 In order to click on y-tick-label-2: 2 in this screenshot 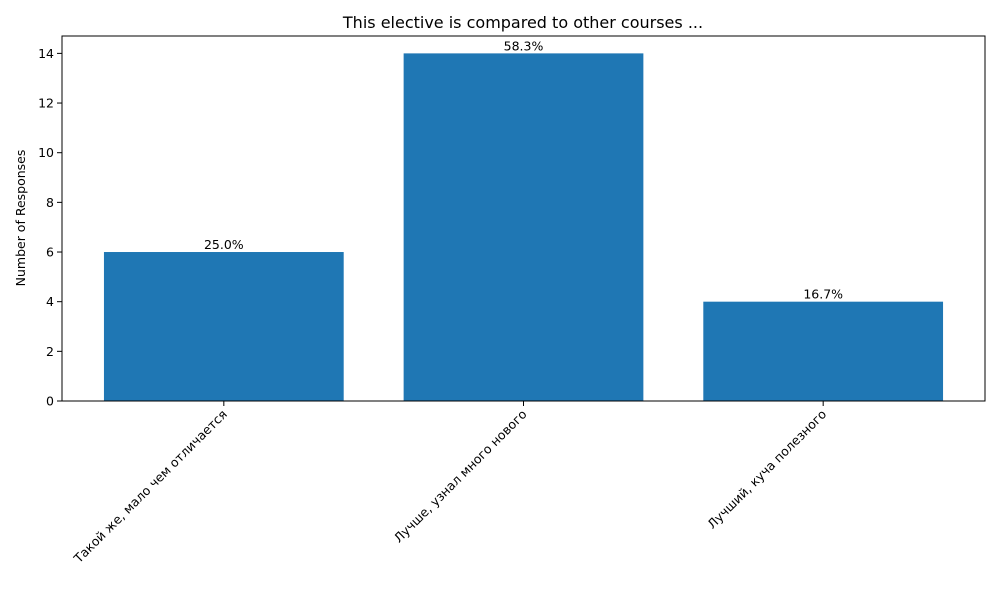, I will do `click(50, 351)`.